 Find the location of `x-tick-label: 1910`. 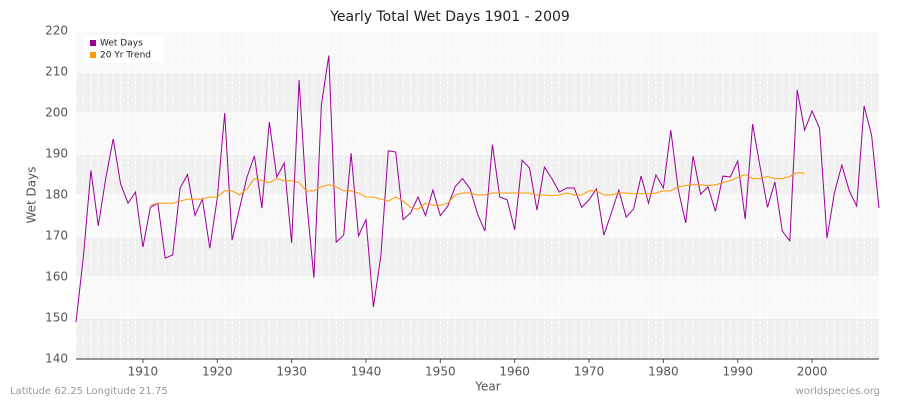

x-tick-label: 1910 is located at coordinates (143, 372).